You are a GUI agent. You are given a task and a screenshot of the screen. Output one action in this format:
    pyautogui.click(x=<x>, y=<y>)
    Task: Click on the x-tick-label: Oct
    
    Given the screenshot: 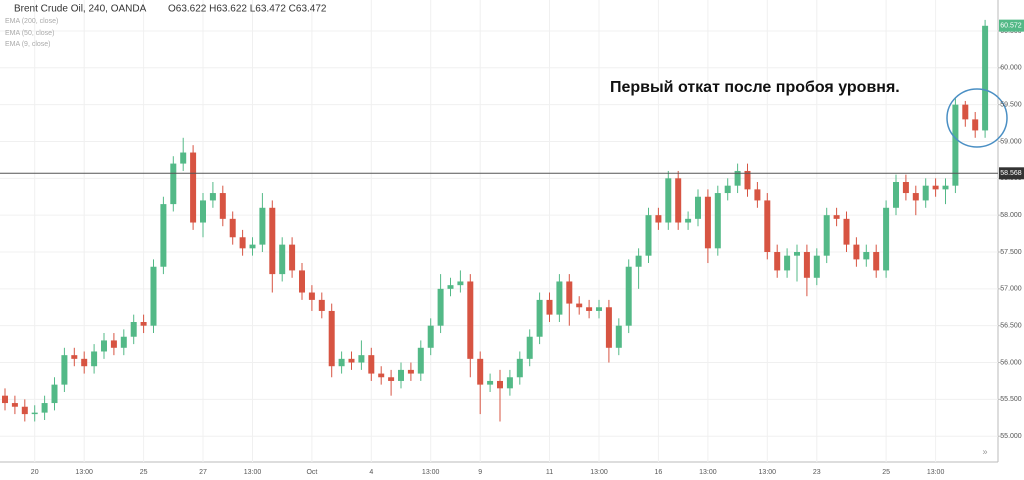 What is the action you would take?
    pyautogui.click(x=311, y=472)
    